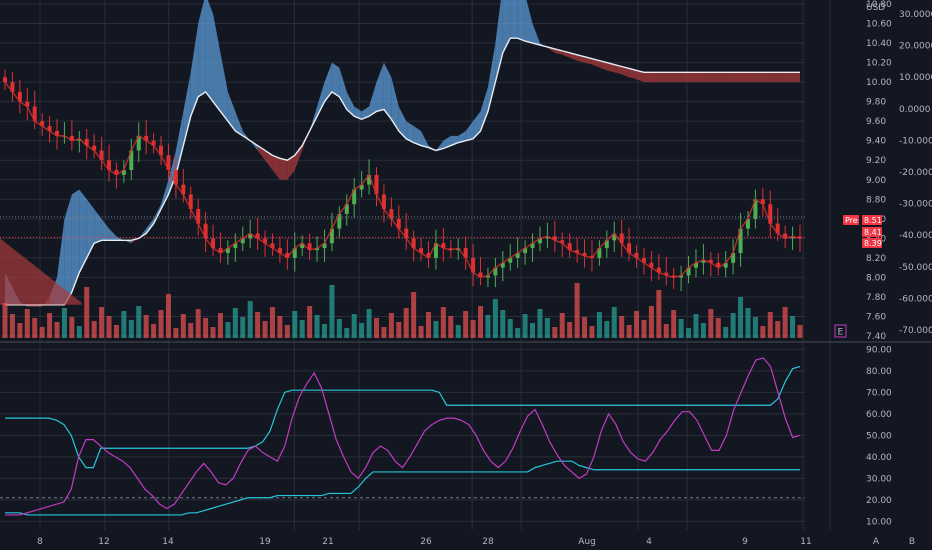 This screenshot has width=932, height=550. I want to click on oscillator-tick-label: 20.00, so click(879, 501).